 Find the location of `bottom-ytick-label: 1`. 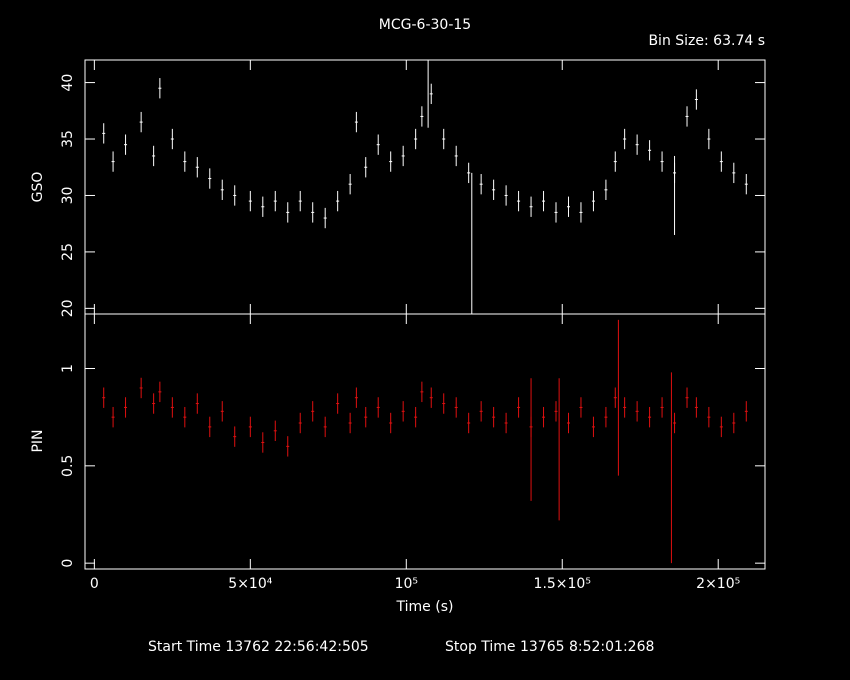

bottom-ytick-label: 1 is located at coordinates (68, 368).